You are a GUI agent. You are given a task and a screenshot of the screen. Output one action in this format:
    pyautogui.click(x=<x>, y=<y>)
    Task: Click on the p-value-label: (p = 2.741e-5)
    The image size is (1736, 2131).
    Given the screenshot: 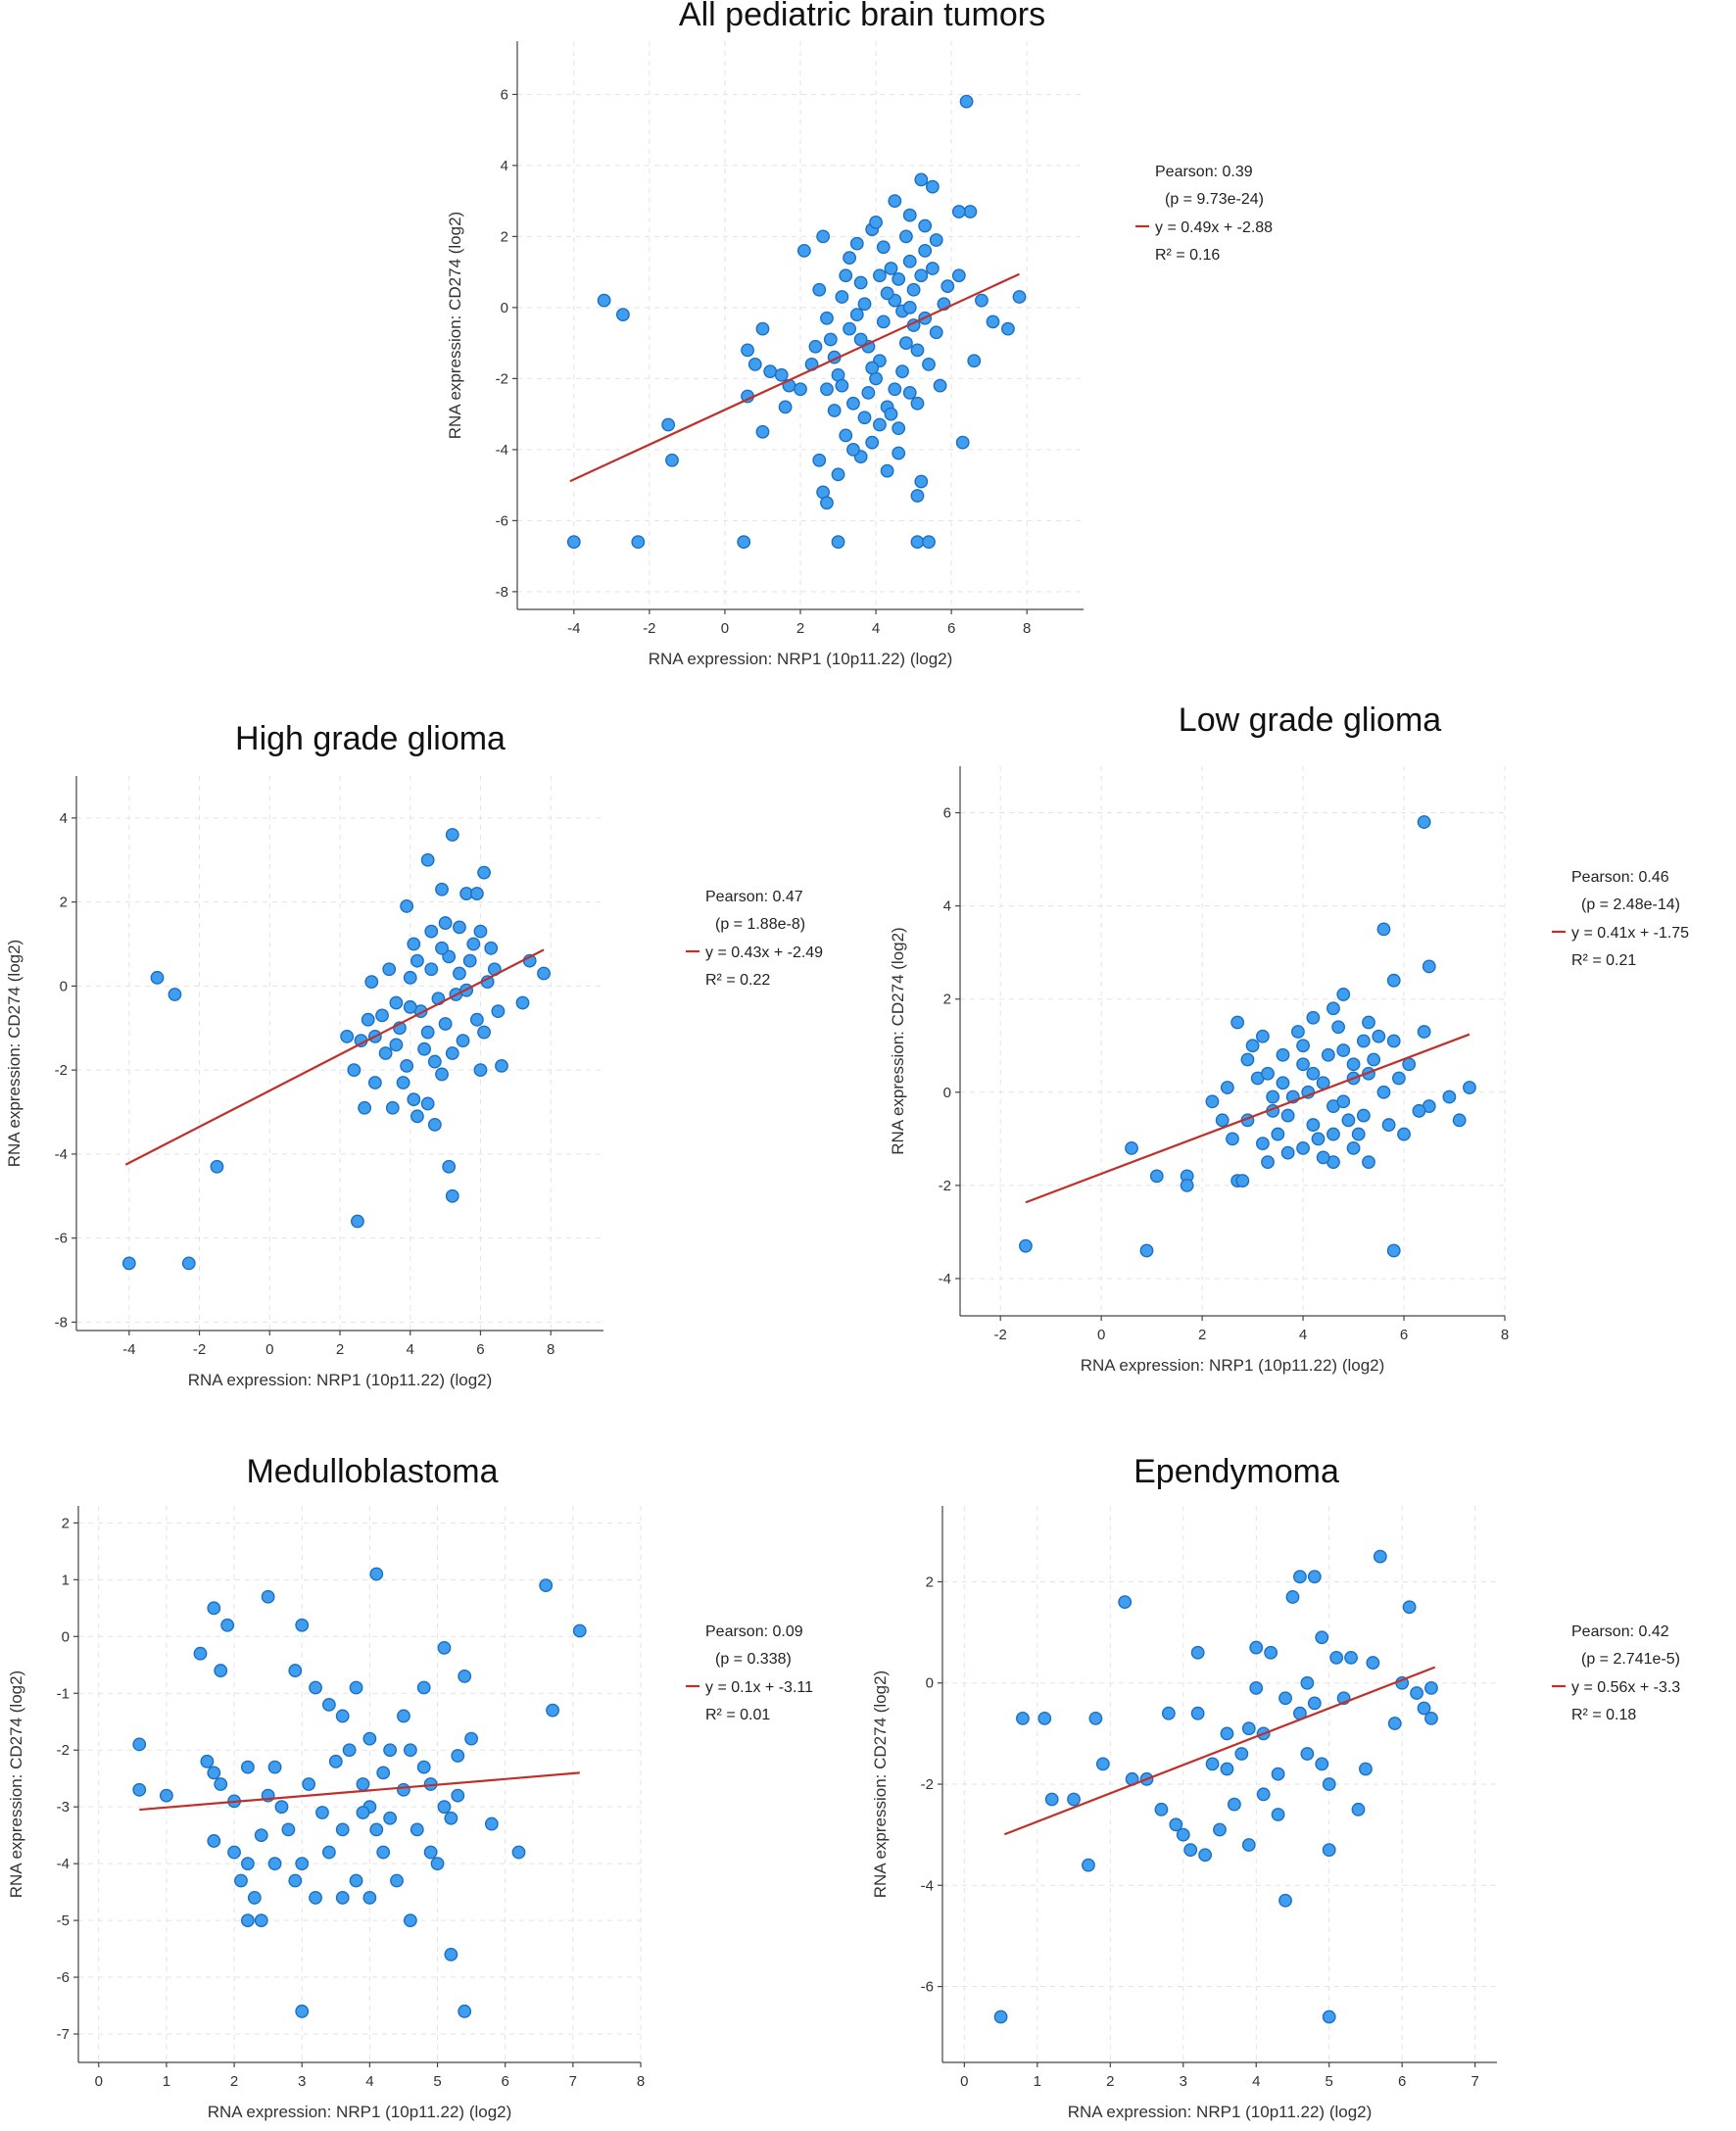 What is the action you would take?
    pyautogui.click(x=1630, y=1659)
    